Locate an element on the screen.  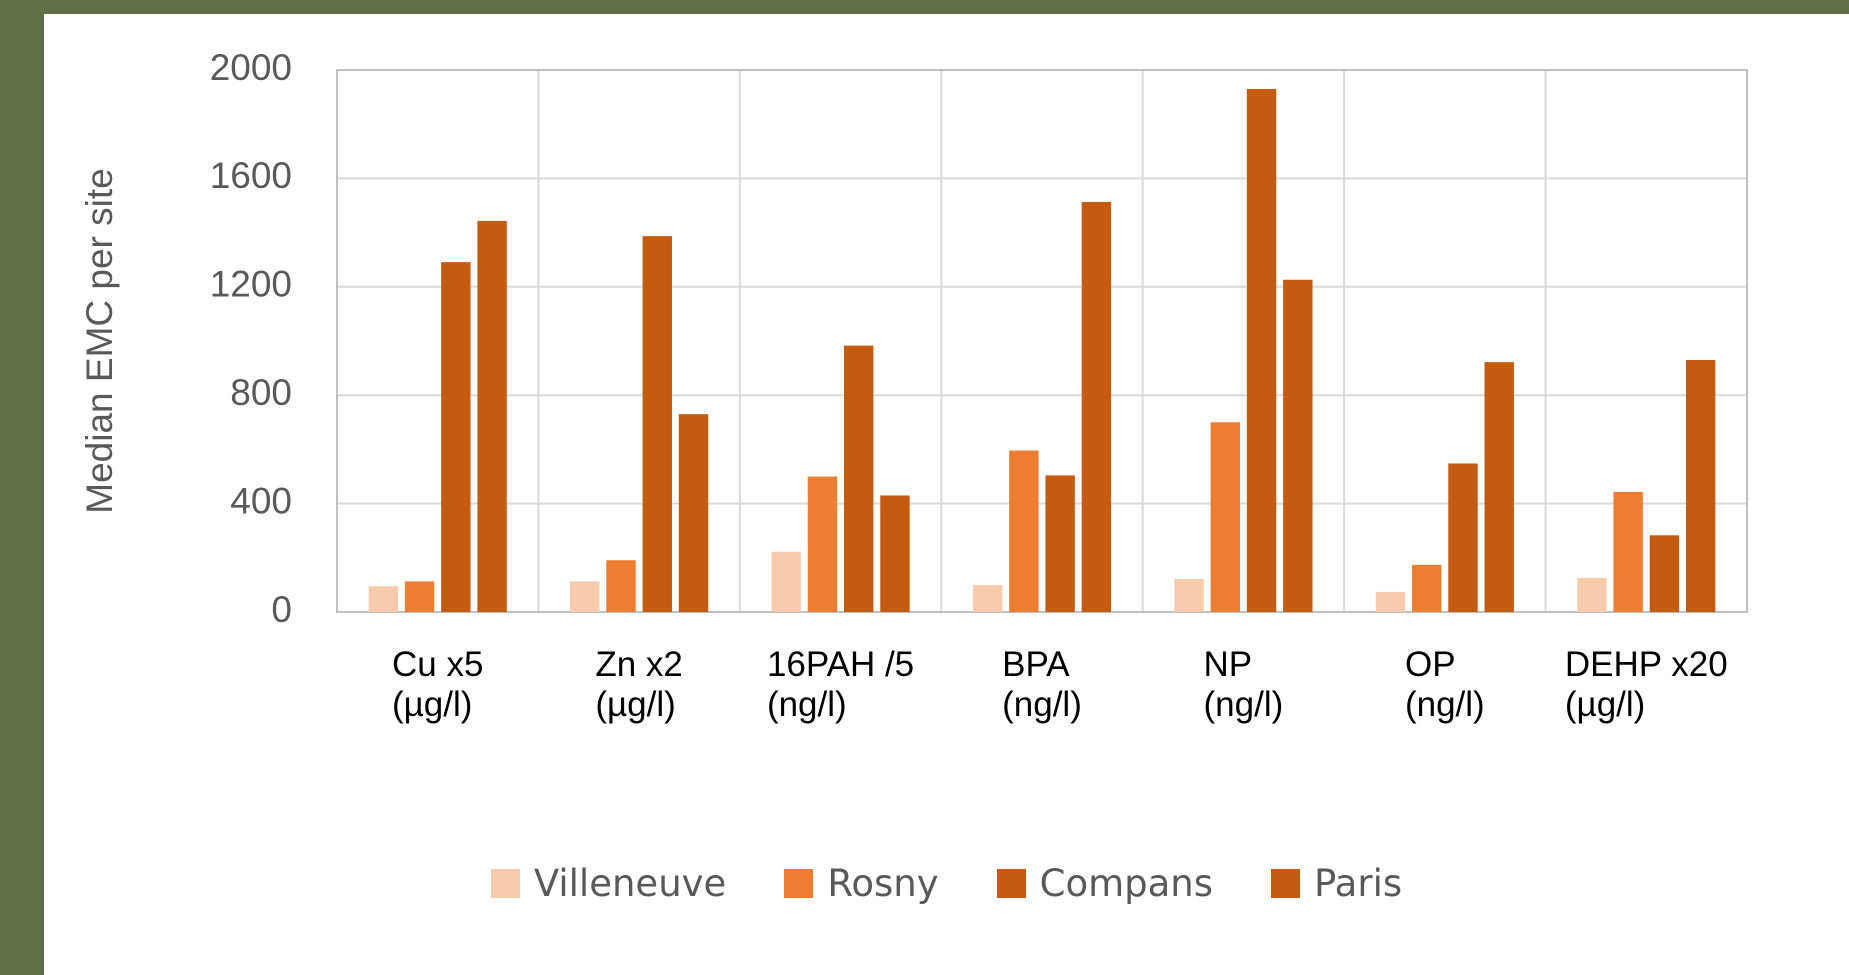
x-tick-label-box: 16PAH /5 (ng/l) is located at coordinates (840, 685).